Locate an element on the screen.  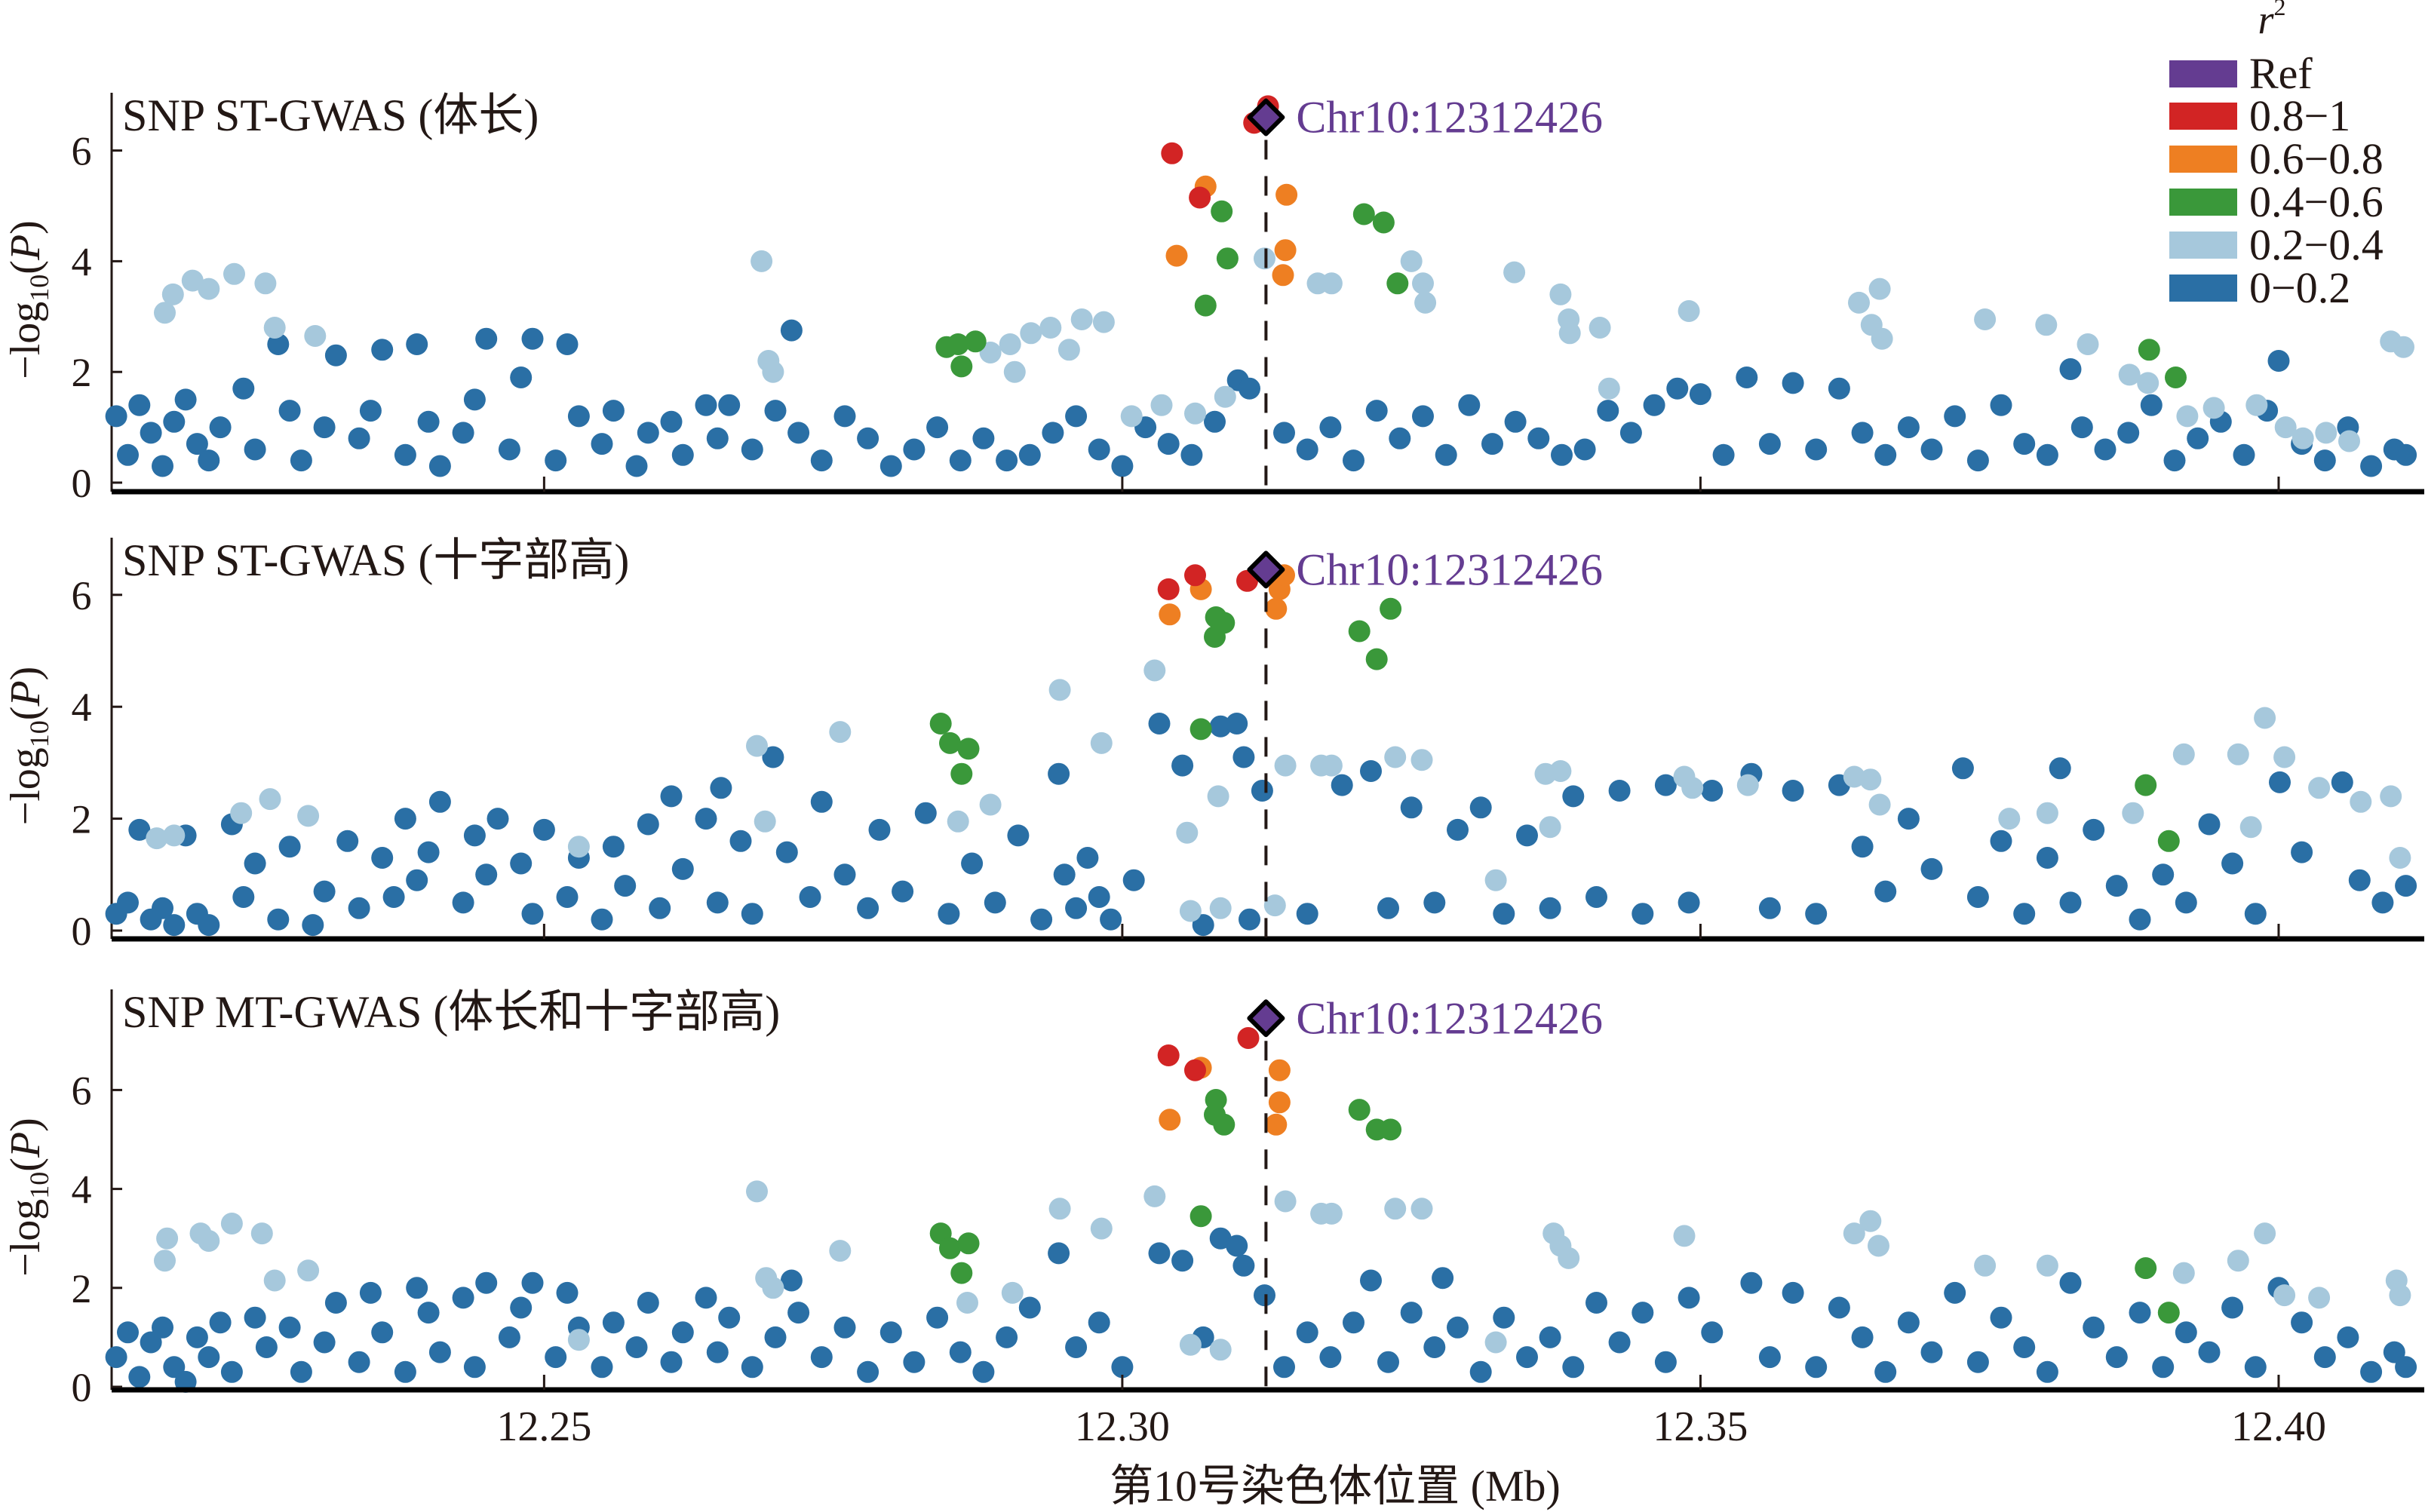
y-label-close: ) is located at coordinates (25, 227).